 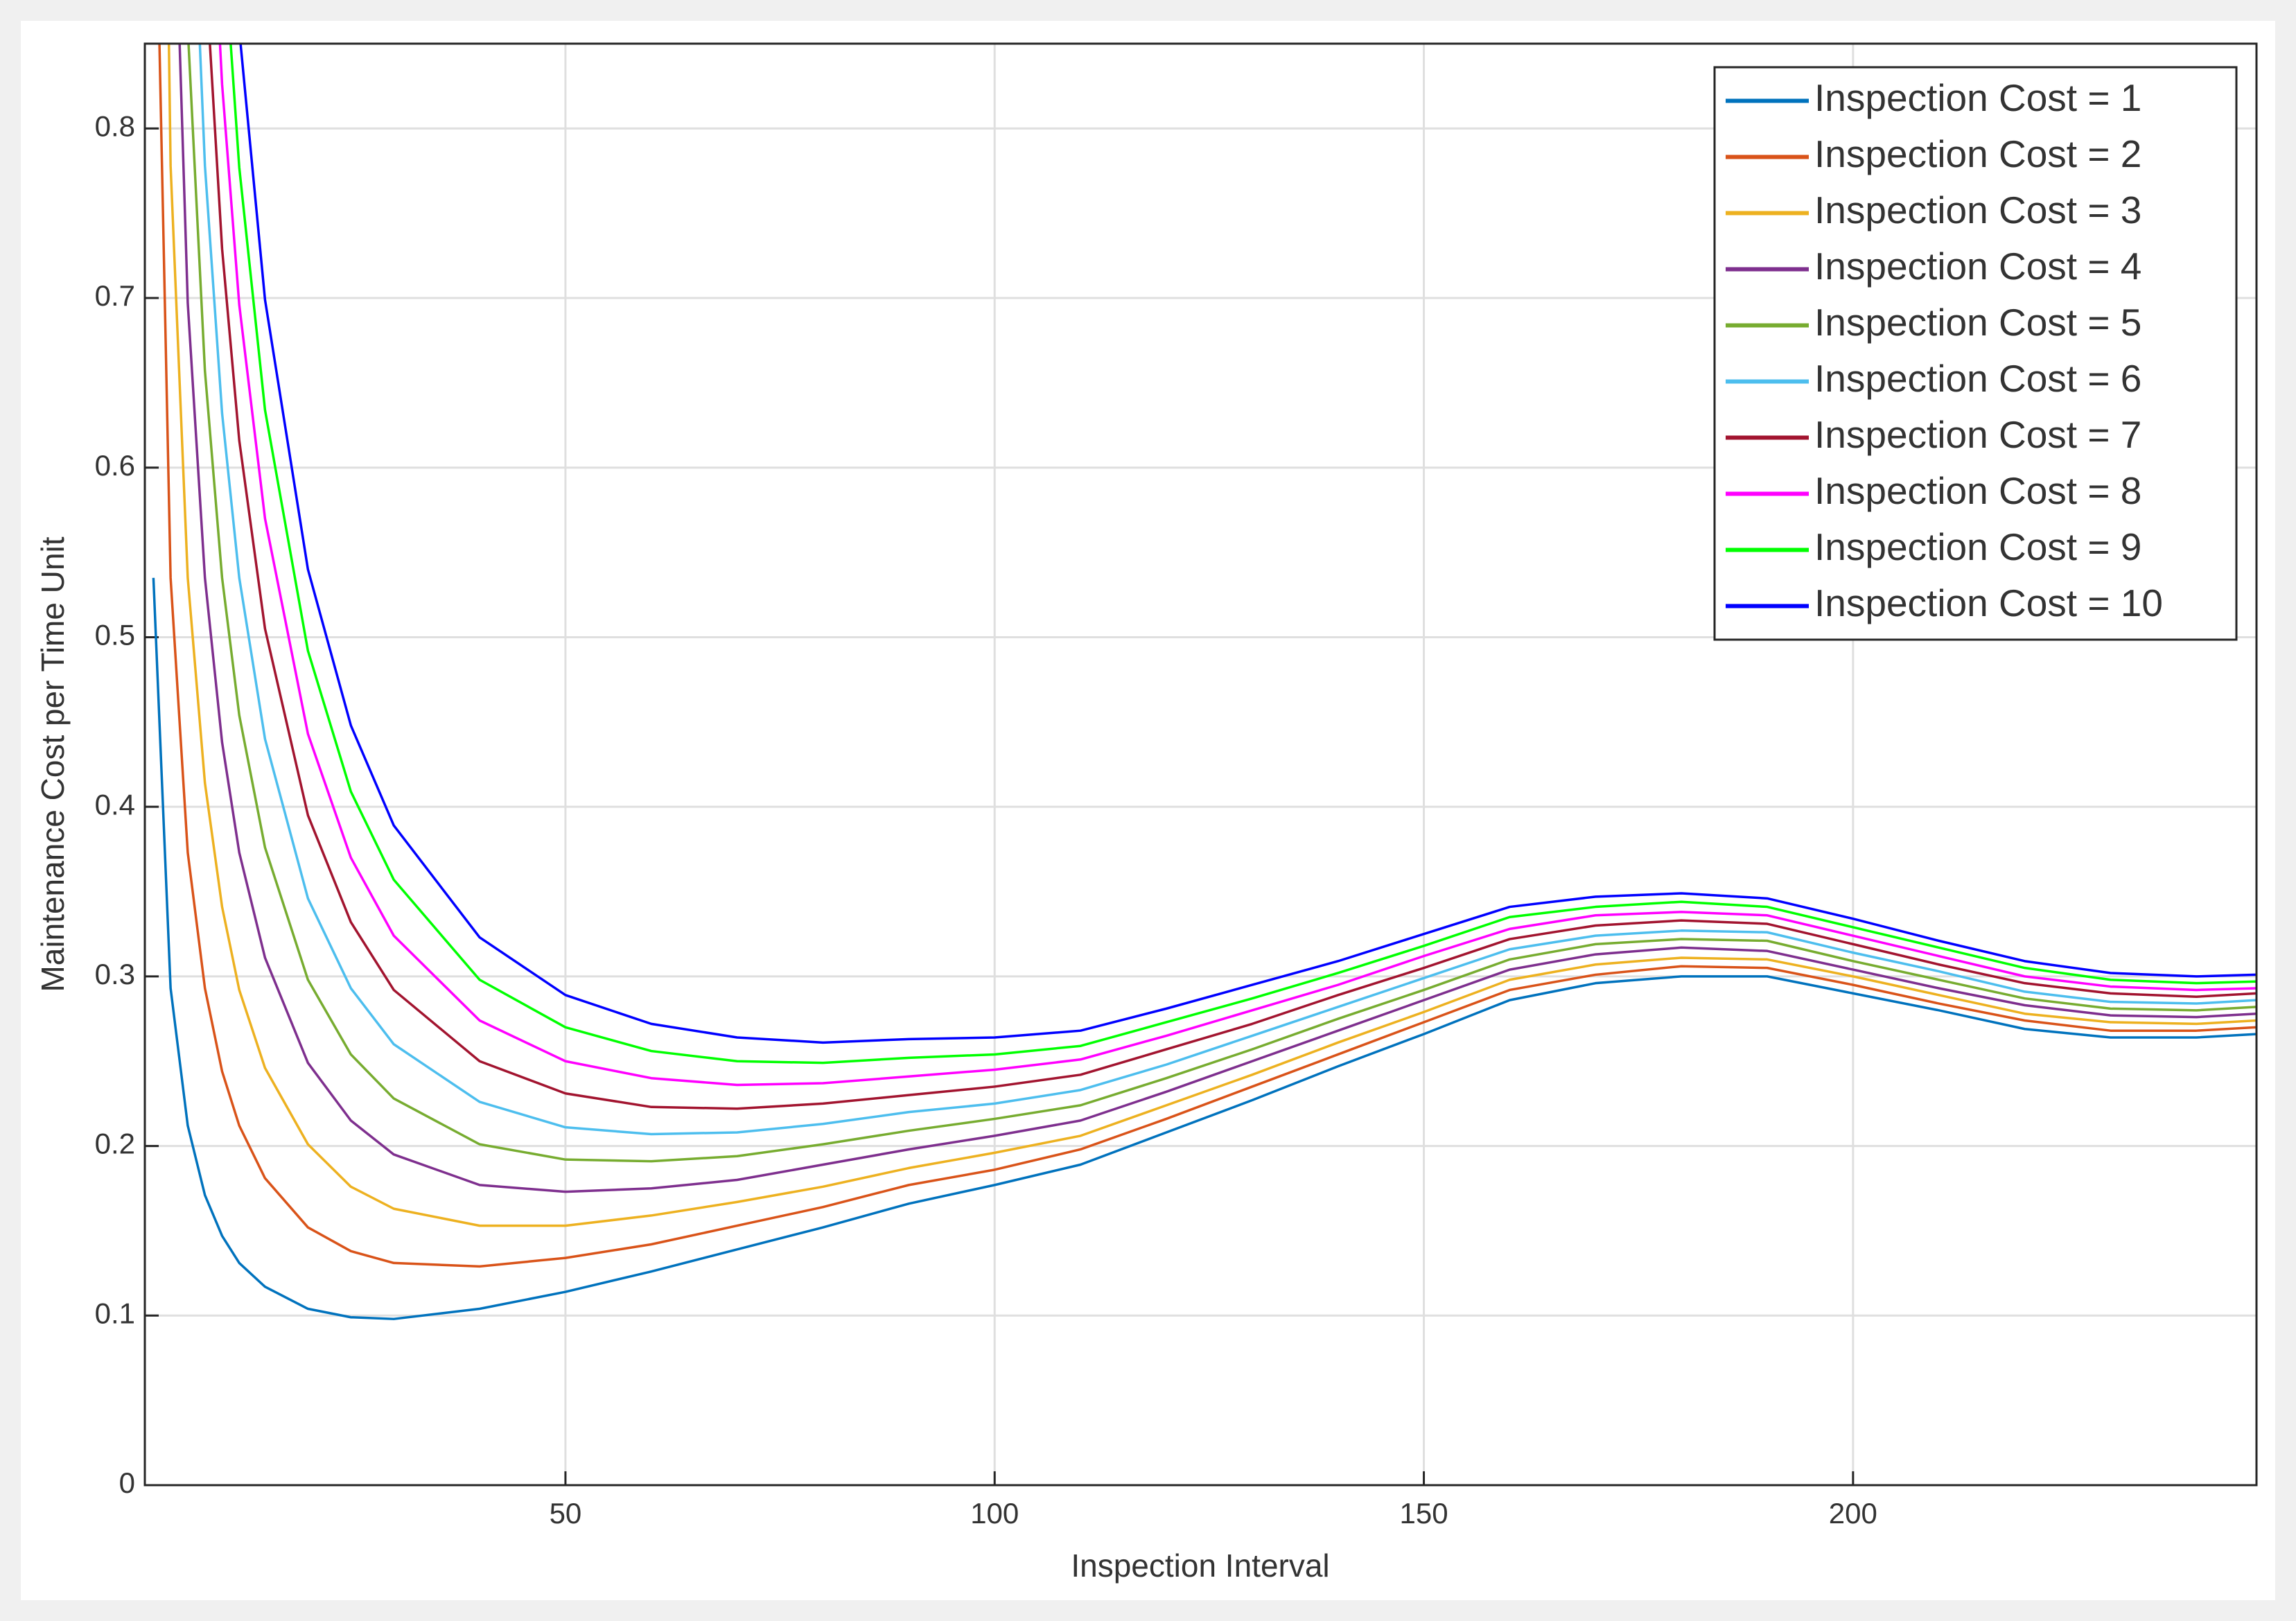 I want to click on legend-label: Inspection Cost = 6, so click(x=1977, y=378).